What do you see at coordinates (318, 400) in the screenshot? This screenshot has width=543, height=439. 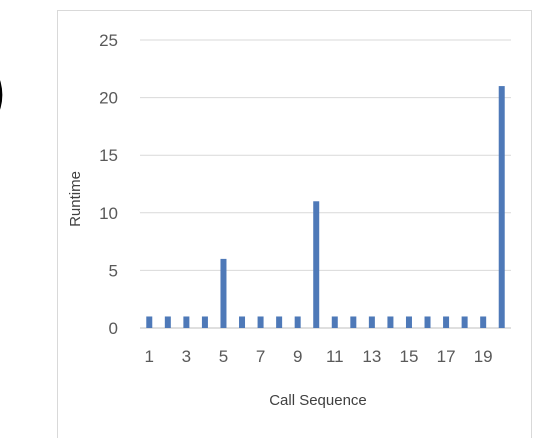 I see `x-axis-title: Call Sequence` at bounding box center [318, 400].